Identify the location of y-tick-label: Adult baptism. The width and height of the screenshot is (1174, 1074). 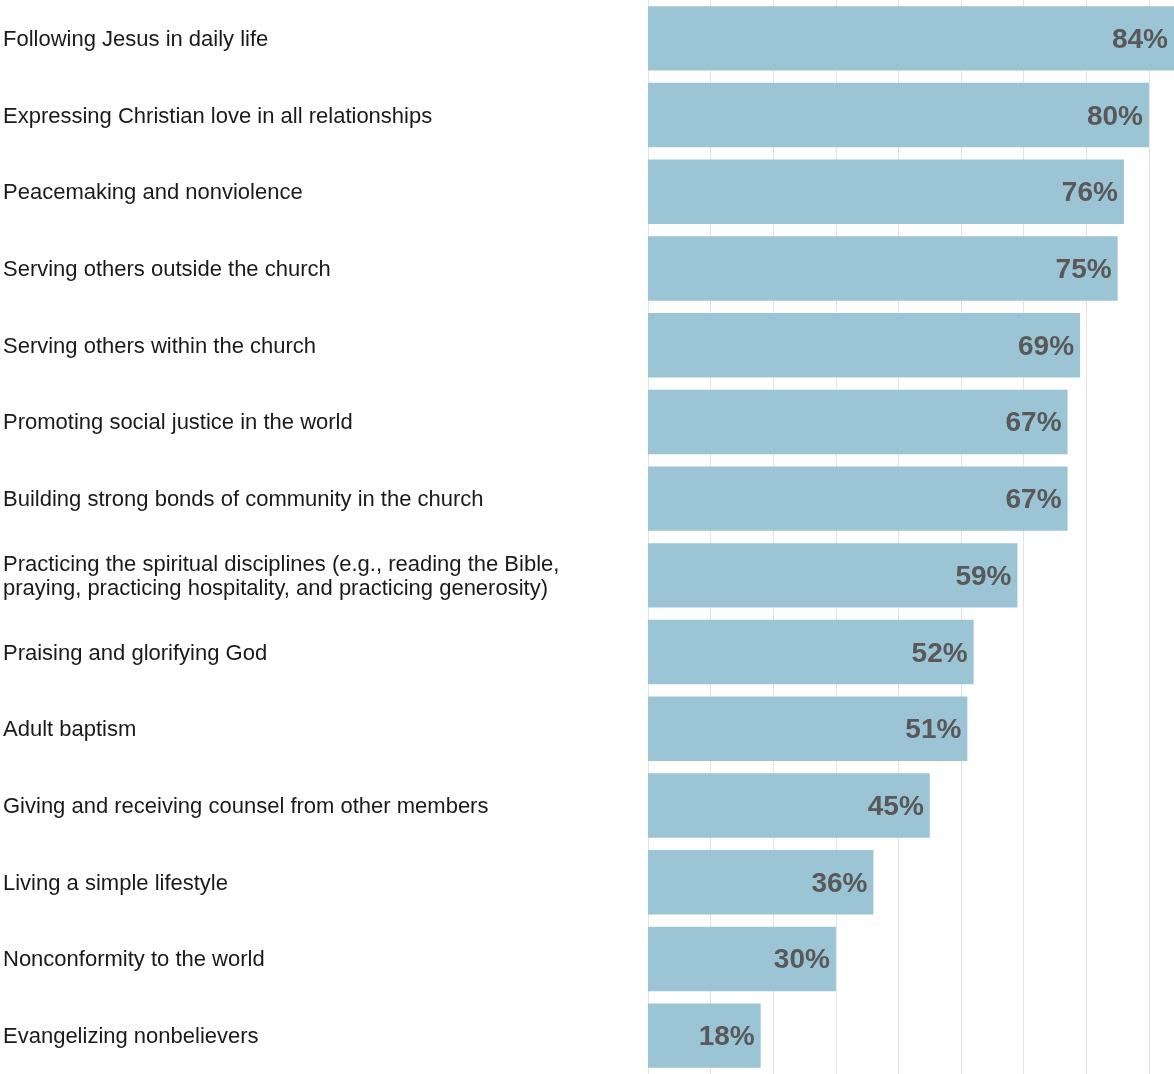
(70, 729).